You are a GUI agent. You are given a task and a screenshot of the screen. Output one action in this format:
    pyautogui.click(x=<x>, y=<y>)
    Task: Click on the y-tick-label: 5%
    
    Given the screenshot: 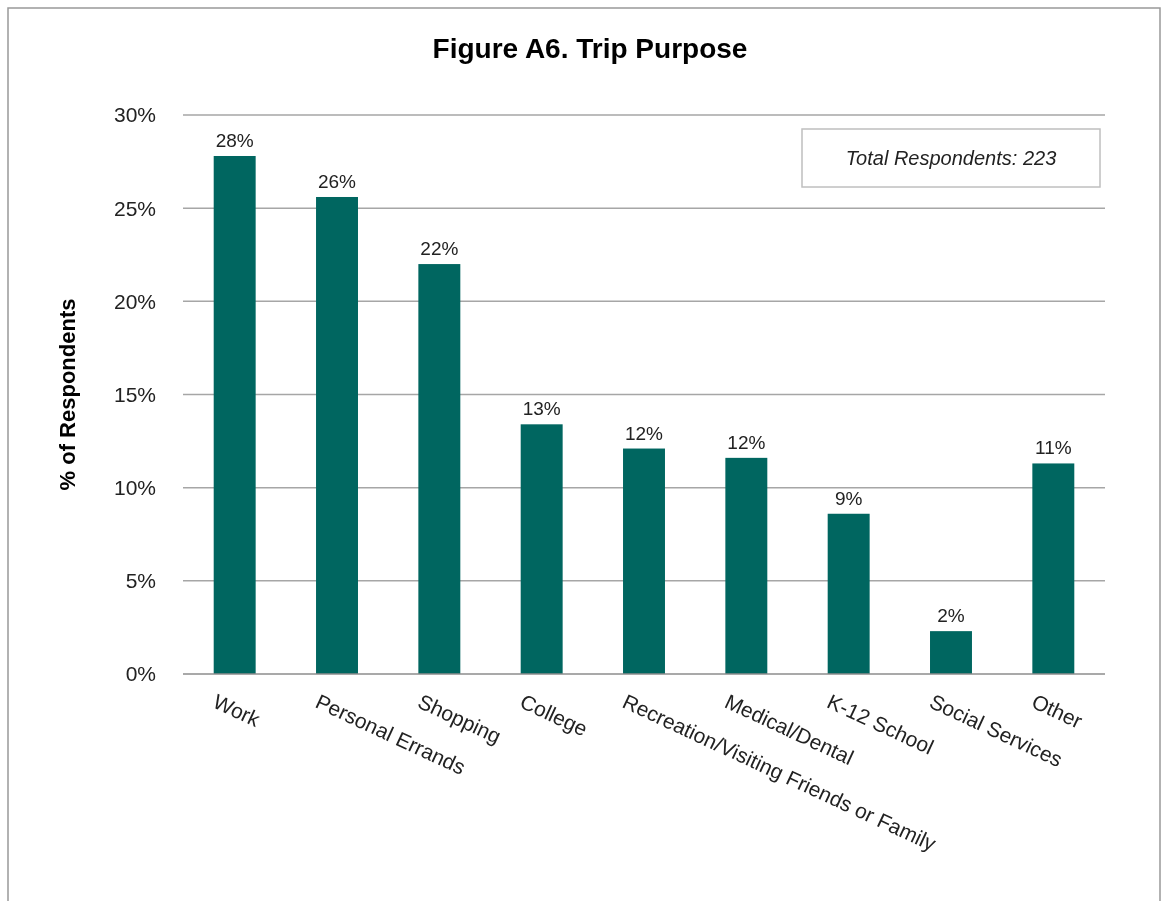 What is the action you would take?
    pyautogui.click(x=140, y=581)
    